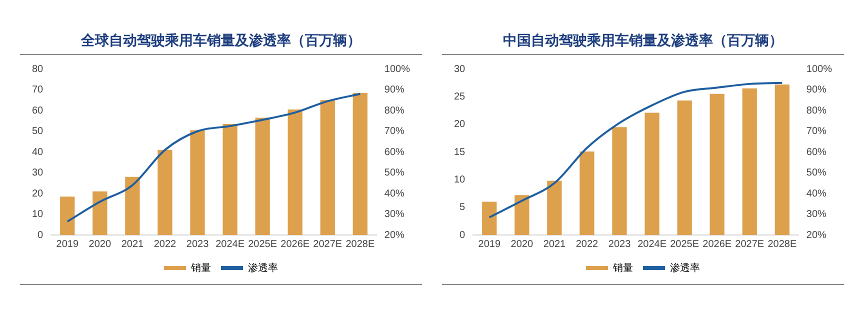 The height and width of the screenshot is (320, 865). I want to click on y-tick-label: 40, so click(38, 152).